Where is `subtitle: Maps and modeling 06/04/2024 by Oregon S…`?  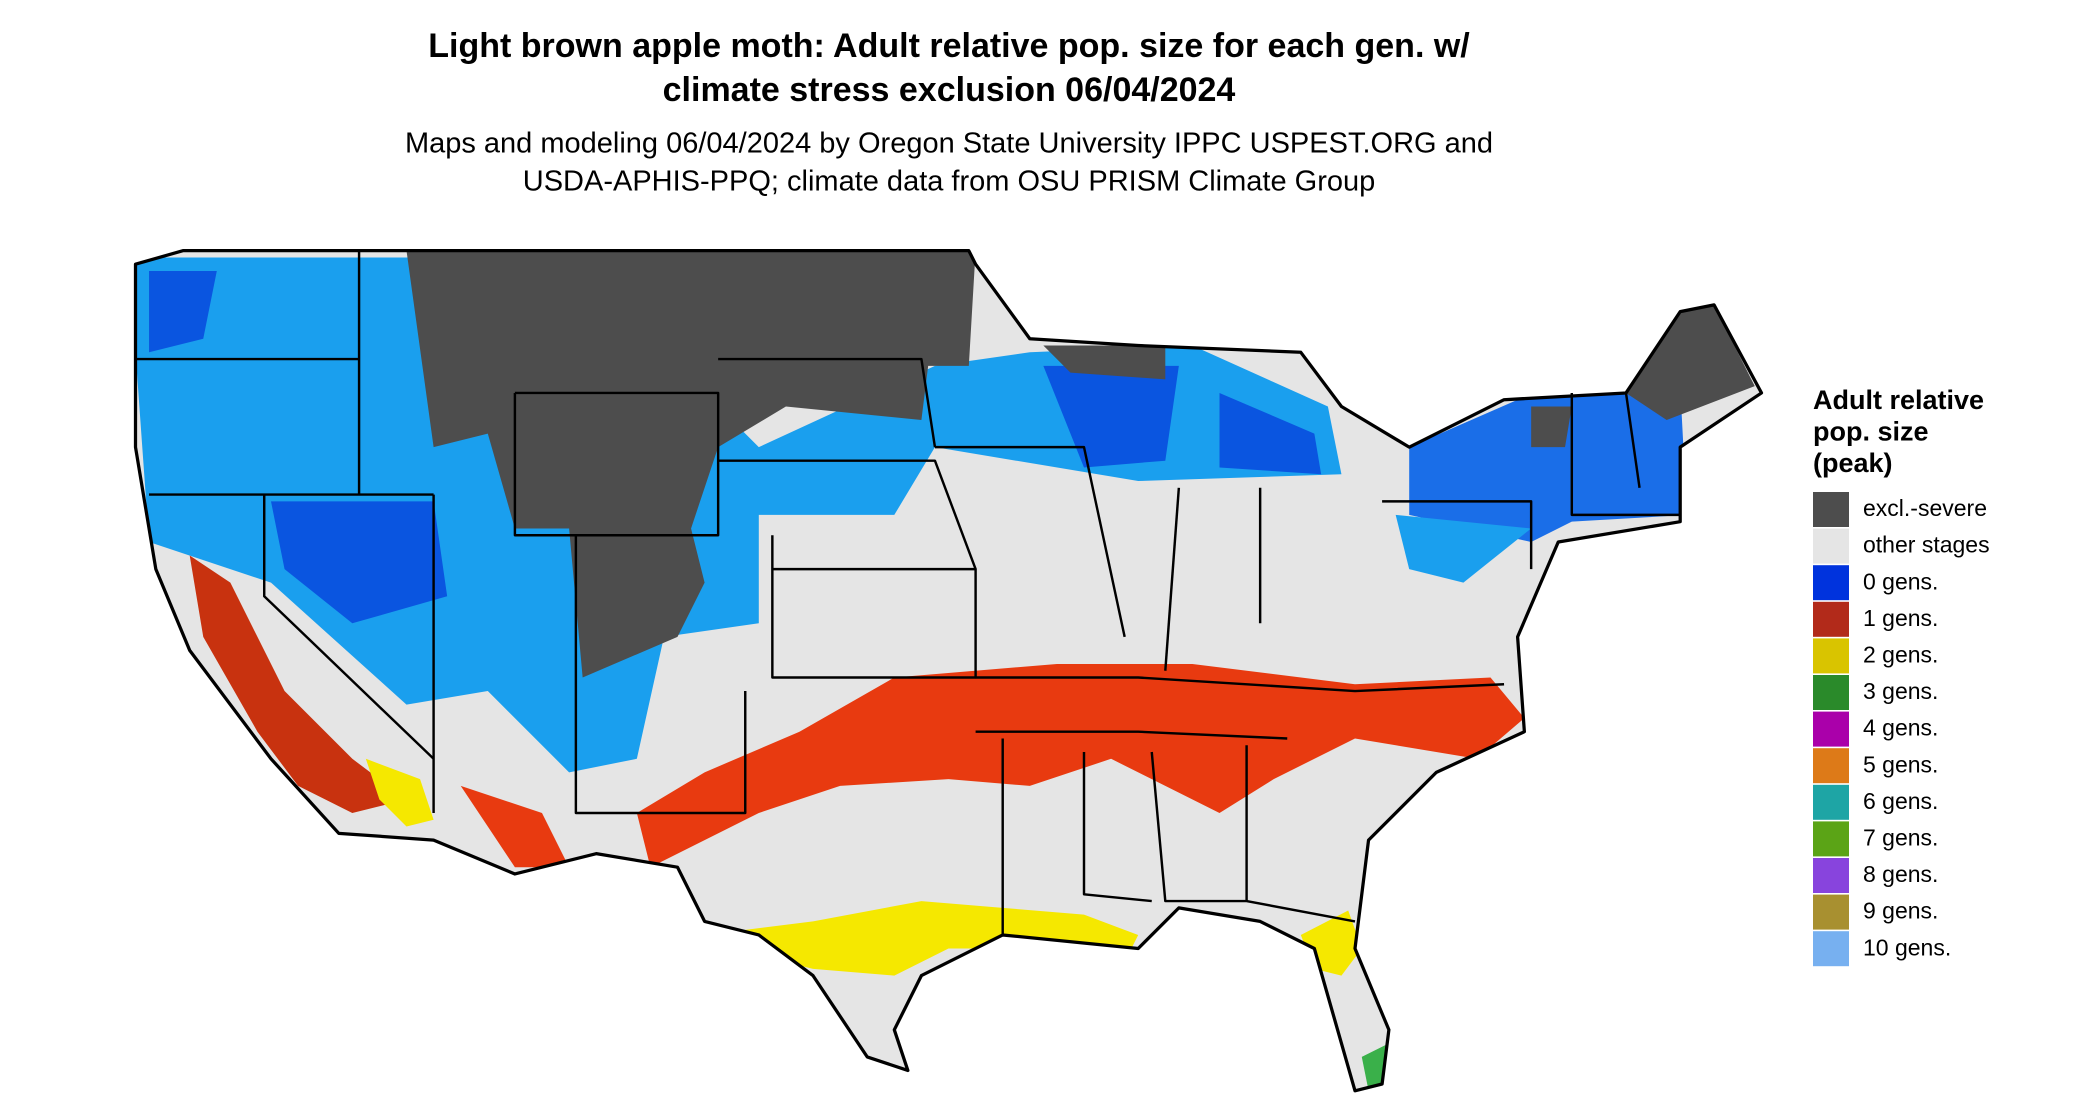 subtitle: Maps and modeling 06/04/2024 by Oregon S… is located at coordinates (949, 144).